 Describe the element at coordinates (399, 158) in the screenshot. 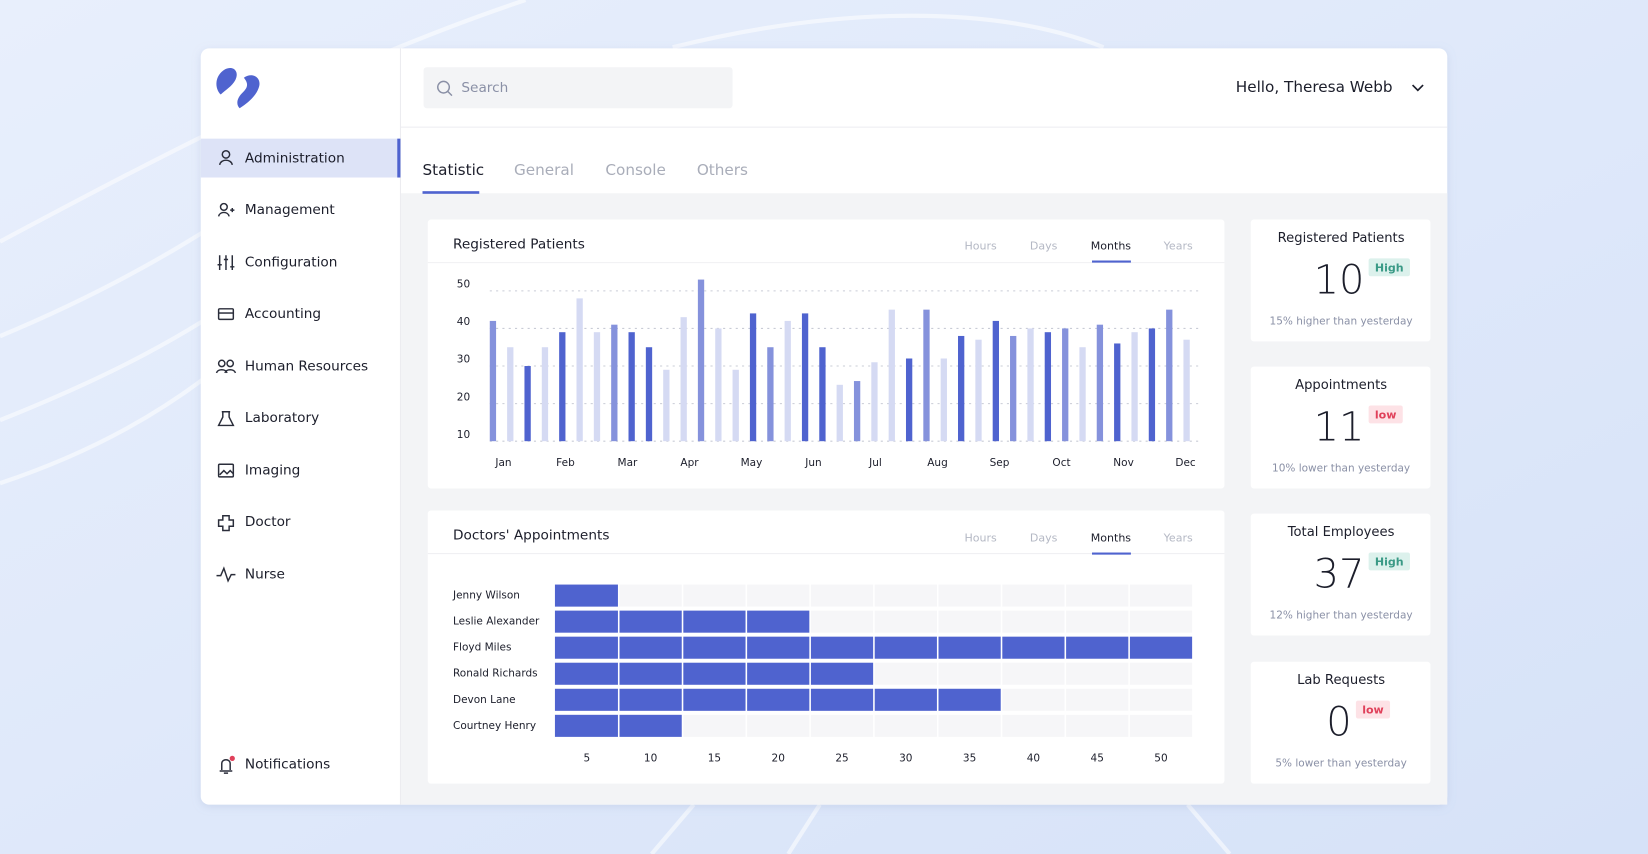

I see `active-nav-indicator` at that location.